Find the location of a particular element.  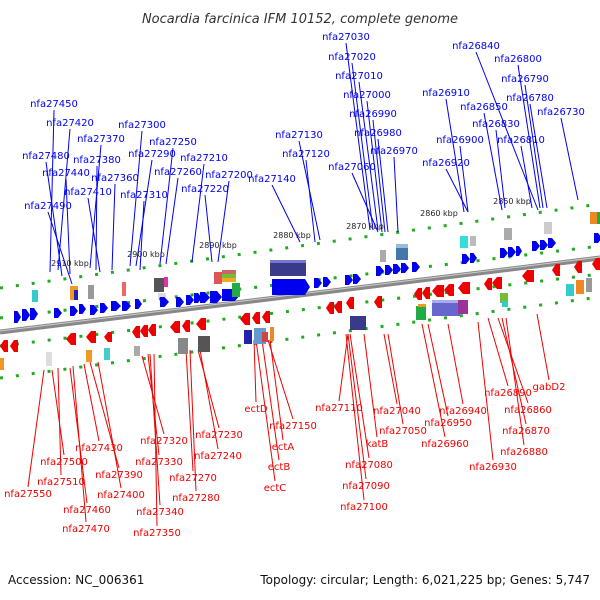

gene-label-forward: nfa26990 is located at coordinates (373, 114).